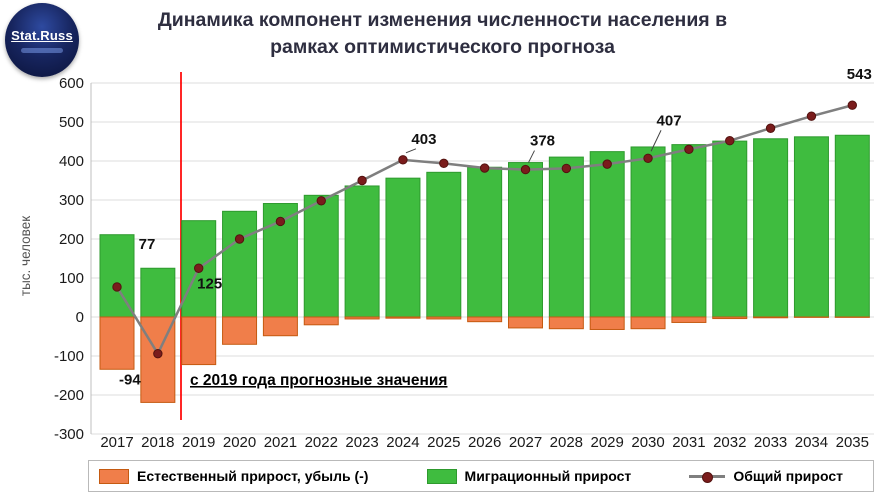  Describe the element at coordinates (362, 251) in the screenshot. I see `migration-bar-2023` at that location.